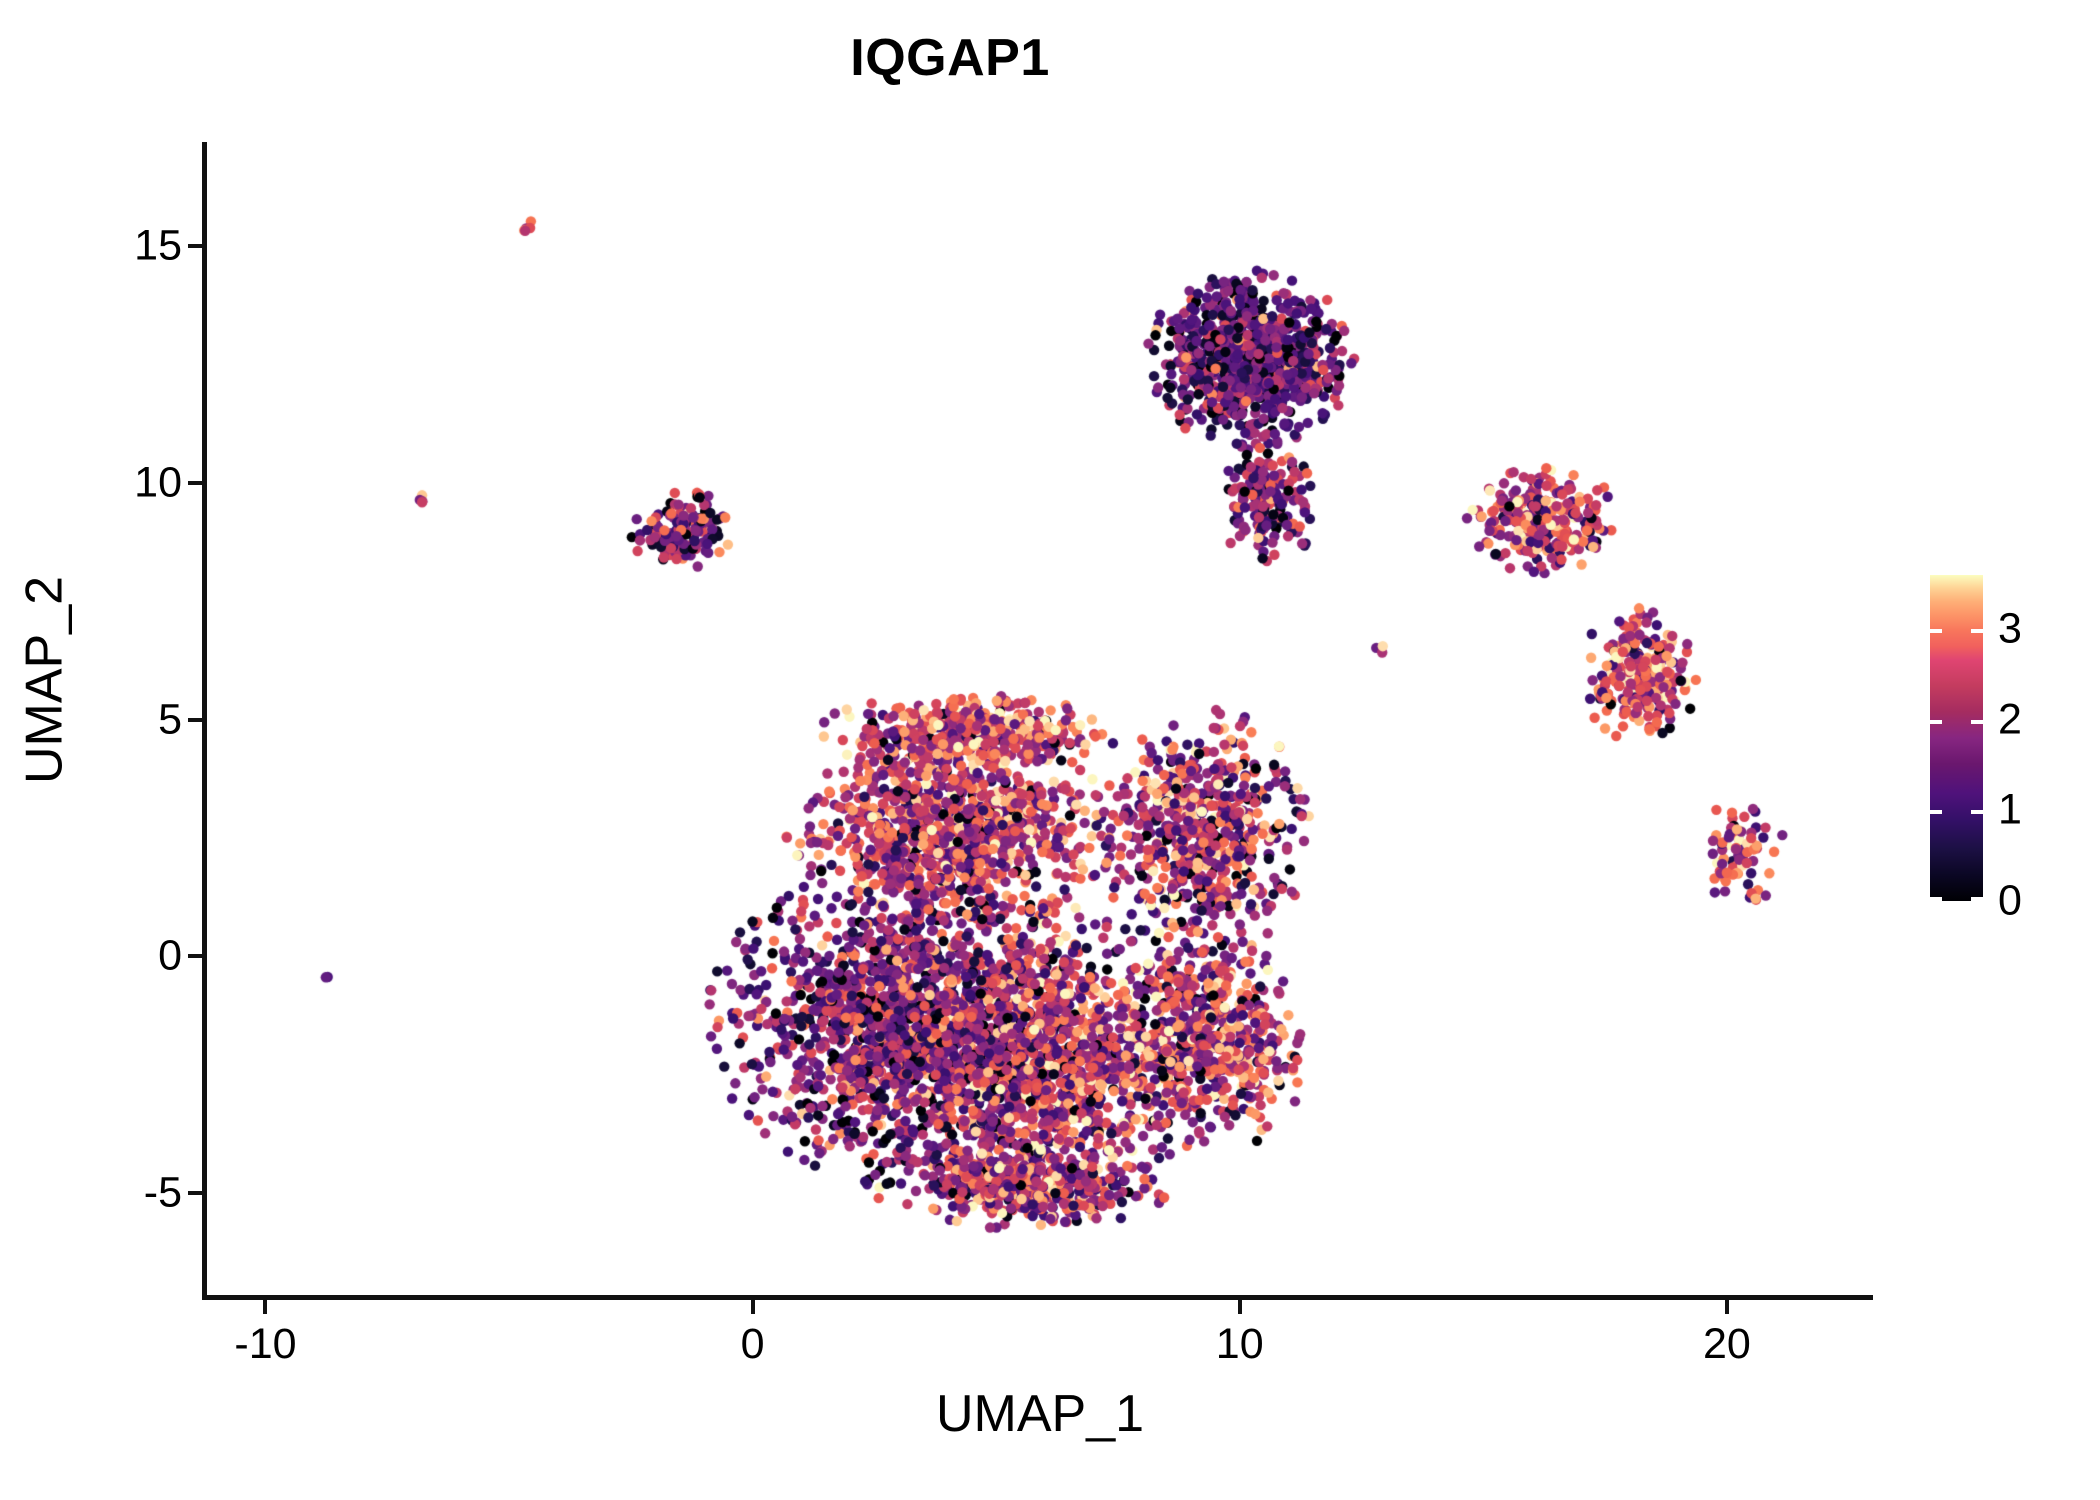  What do you see at coordinates (2010, 809) in the screenshot?
I see `colorbar-tick-label: 1` at bounding box center [2010, 809].